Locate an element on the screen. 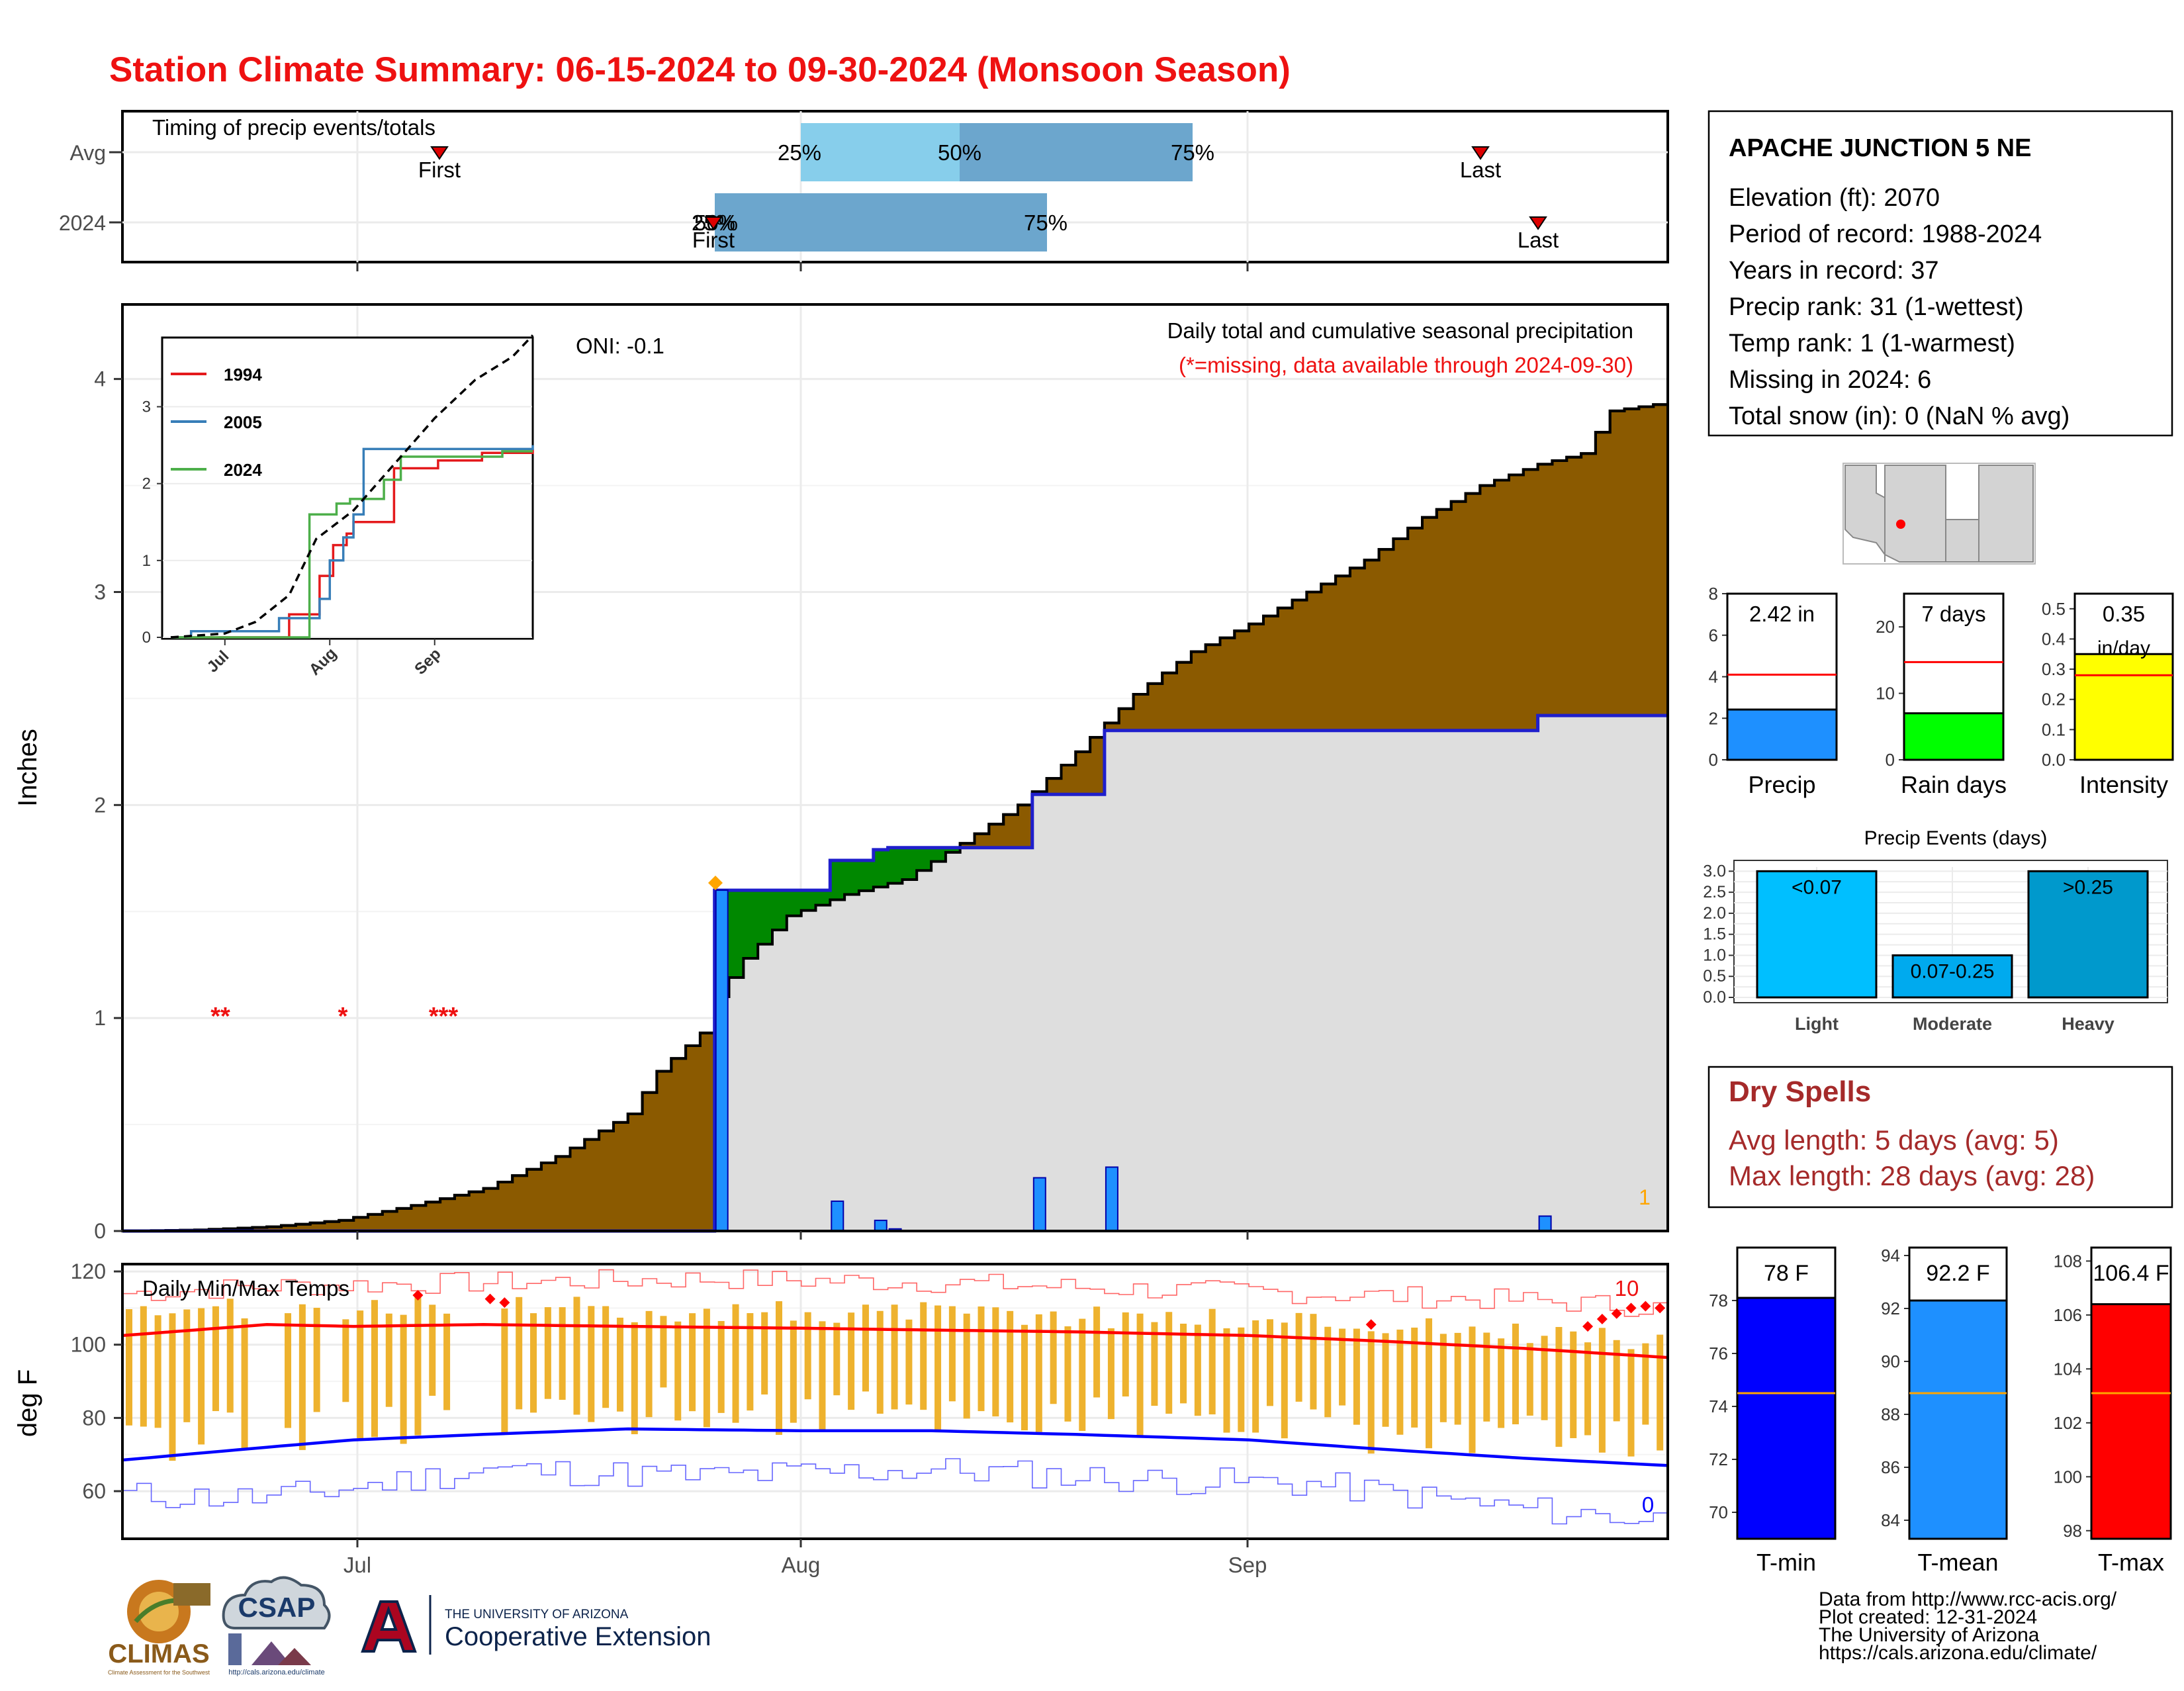 This screenshot has height=1691, width=2184. temp-stat-t-min: 70 72 74 76 78 78 F T-min is located at coordinates (1773, 1411).